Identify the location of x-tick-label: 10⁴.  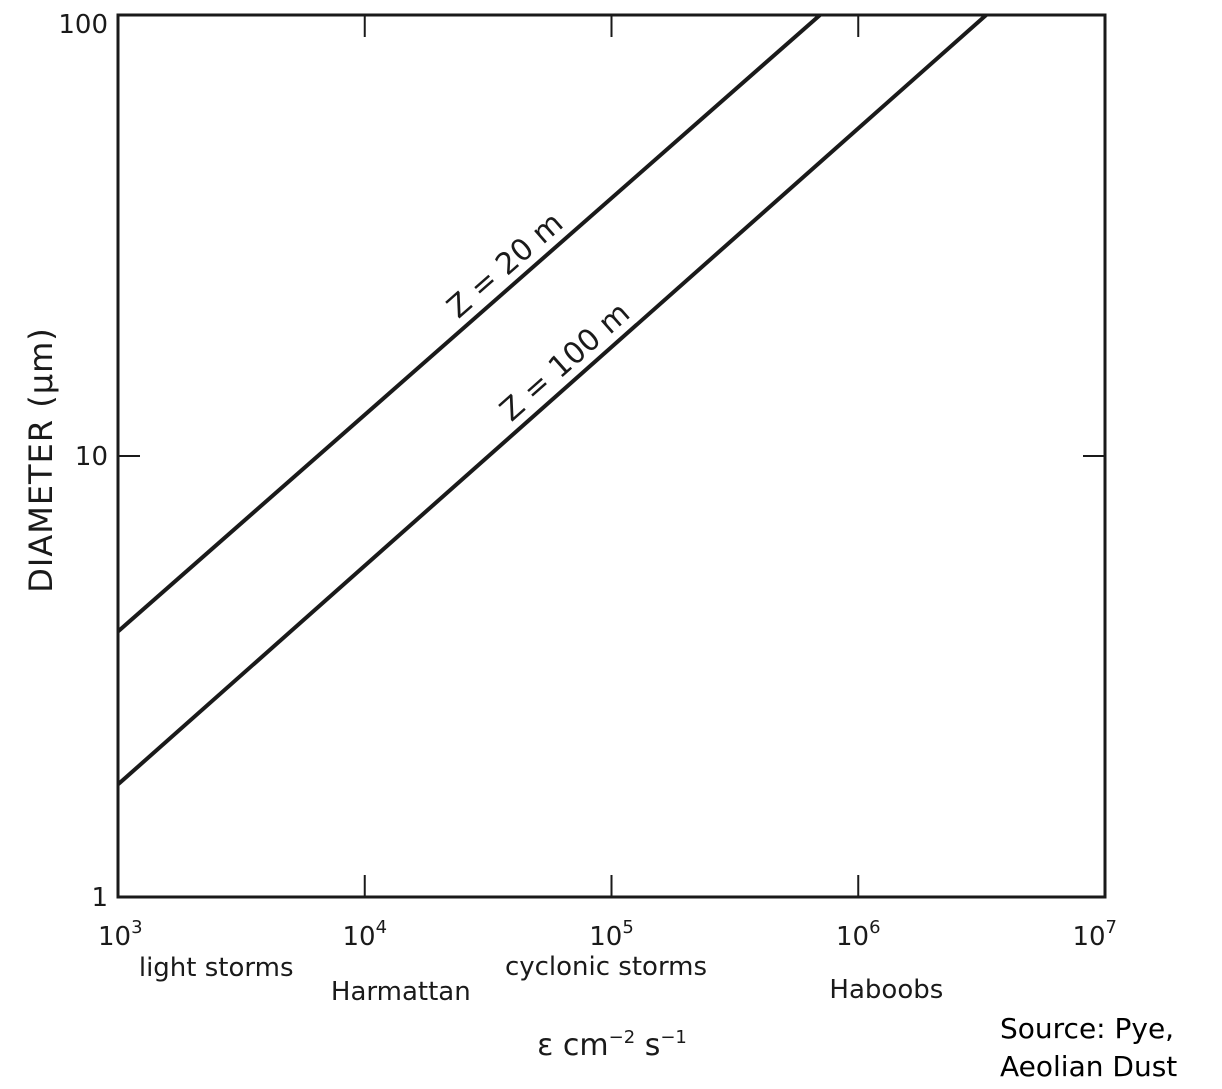
(364, 934).